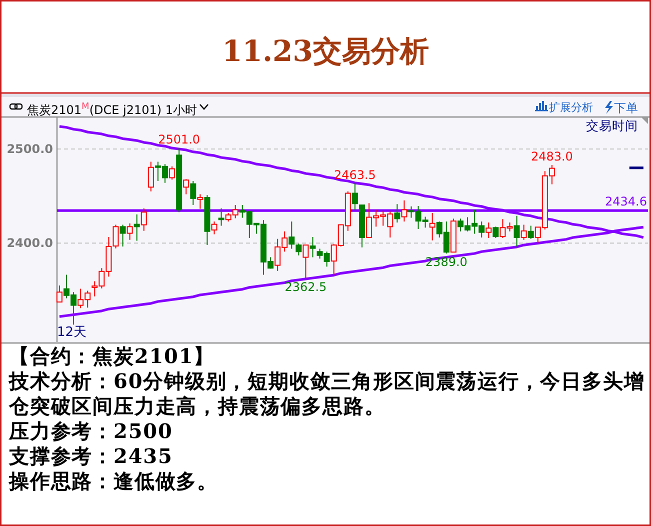 The image size is (651, 526). What do you see at coordinates (29, 149) in the screenshot?
I see `y-tick-label: 2500.0` at bounding box center [29, 149].